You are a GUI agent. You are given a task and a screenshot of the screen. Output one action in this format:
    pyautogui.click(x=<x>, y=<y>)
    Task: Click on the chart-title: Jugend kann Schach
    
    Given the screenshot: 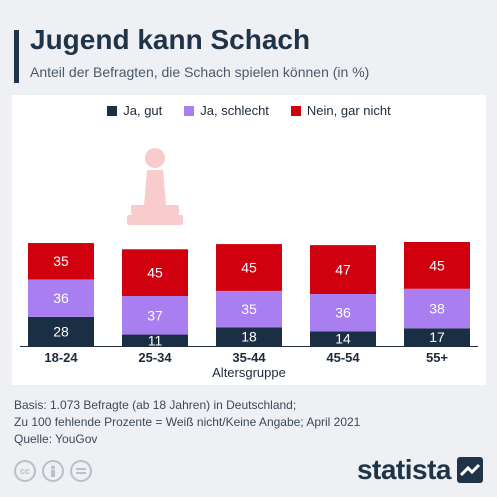 What is the action you would take?
    pyautogui.click(x=170, y=39)
    